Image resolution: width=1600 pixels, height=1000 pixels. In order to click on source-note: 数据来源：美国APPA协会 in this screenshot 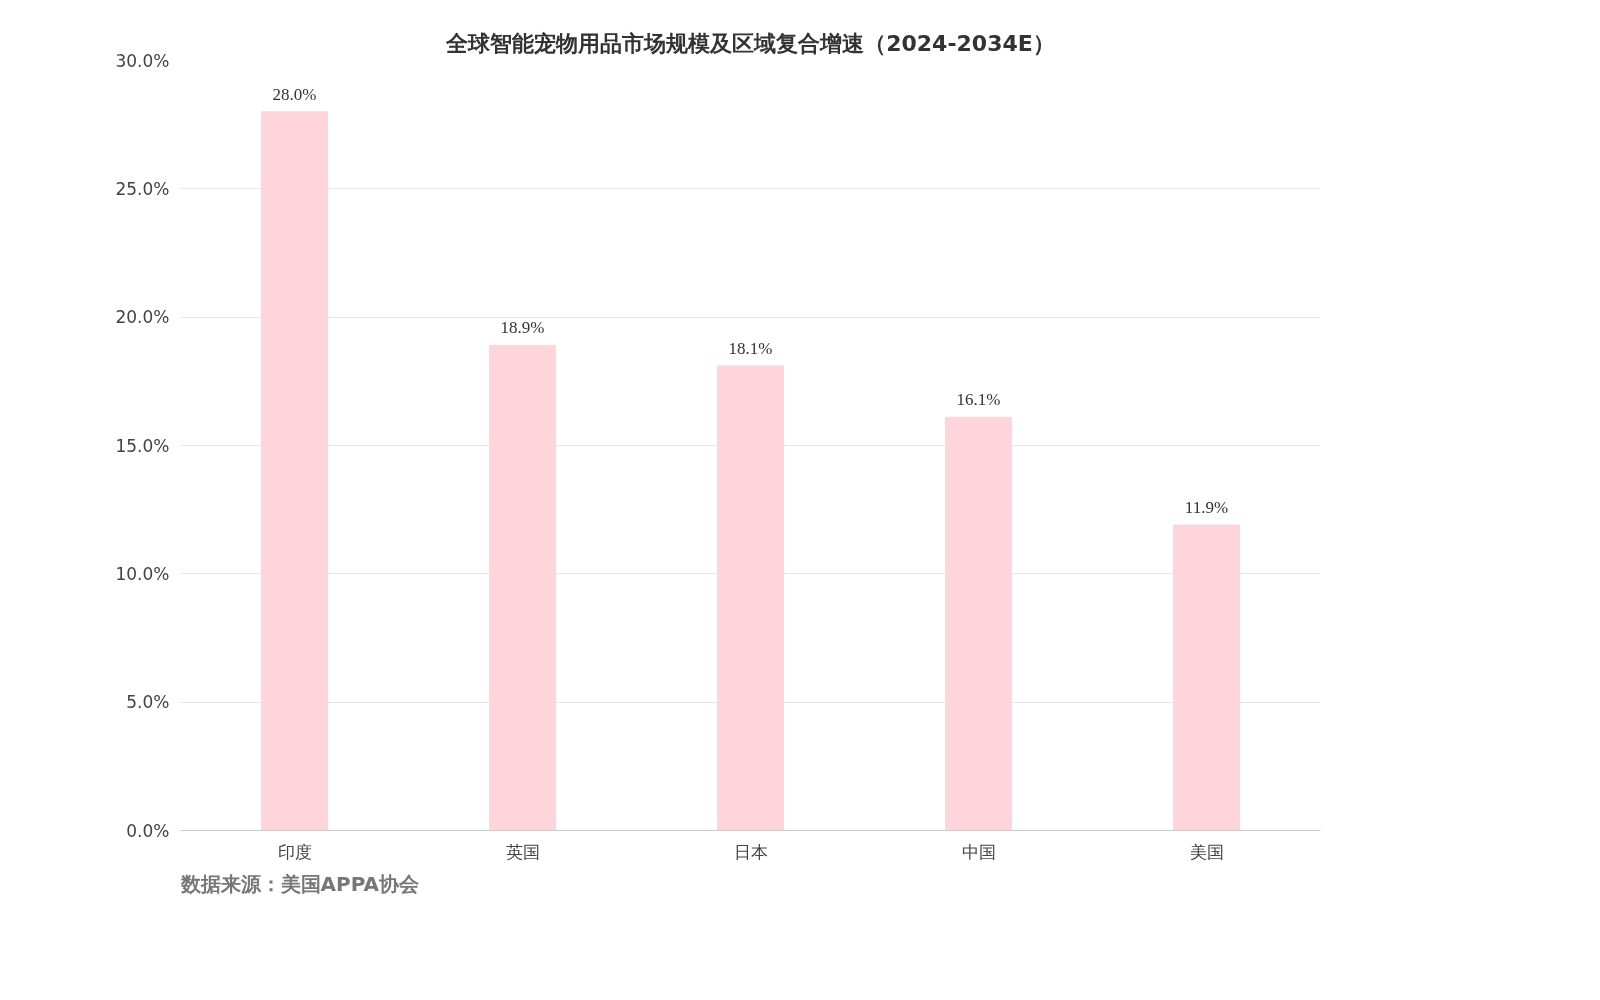, I will do `click(299, 883)`.